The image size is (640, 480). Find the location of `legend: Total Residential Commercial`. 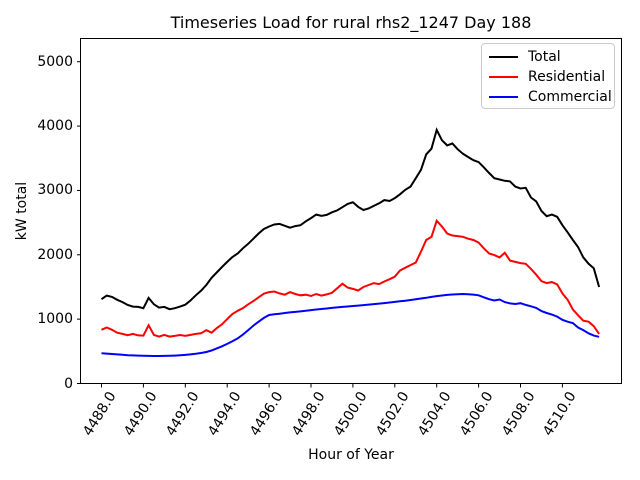

legend: Total Residential Commercial is located at coordinates (548, 76).